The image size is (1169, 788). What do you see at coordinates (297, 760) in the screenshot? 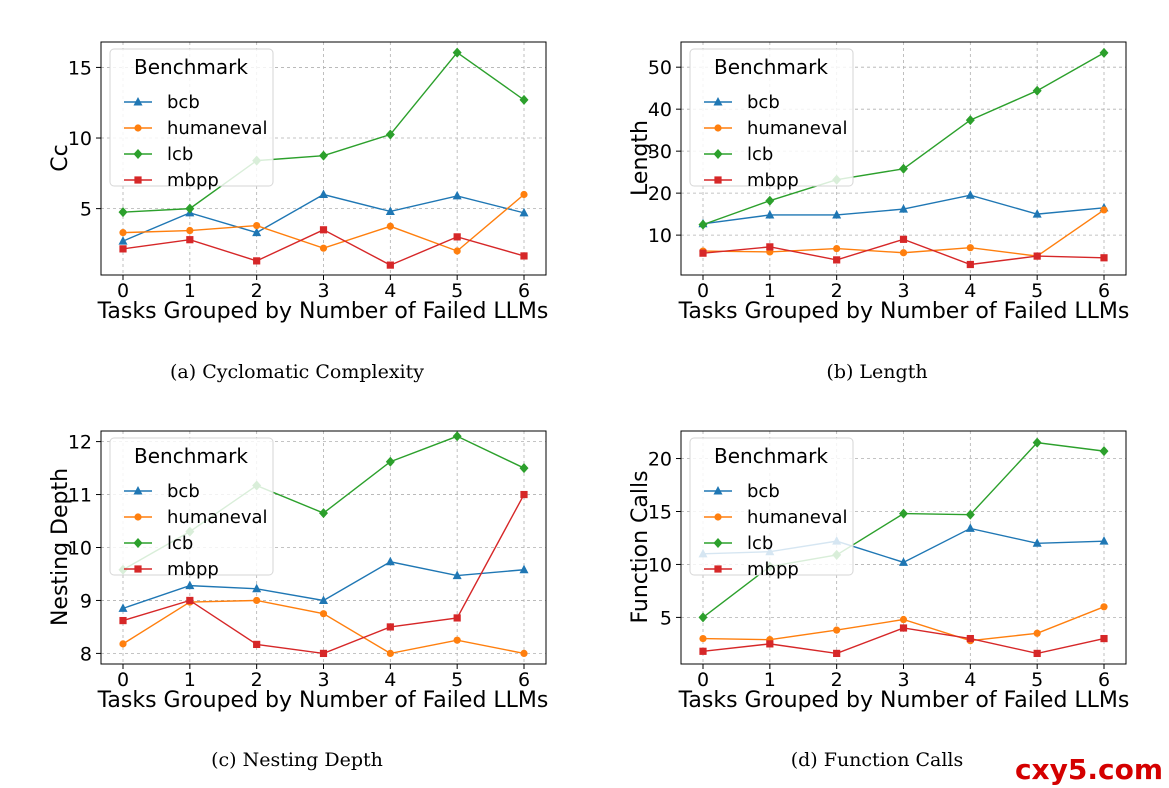
I see `caption: (c) Nesting Depth` at bounding box center [297, 760].